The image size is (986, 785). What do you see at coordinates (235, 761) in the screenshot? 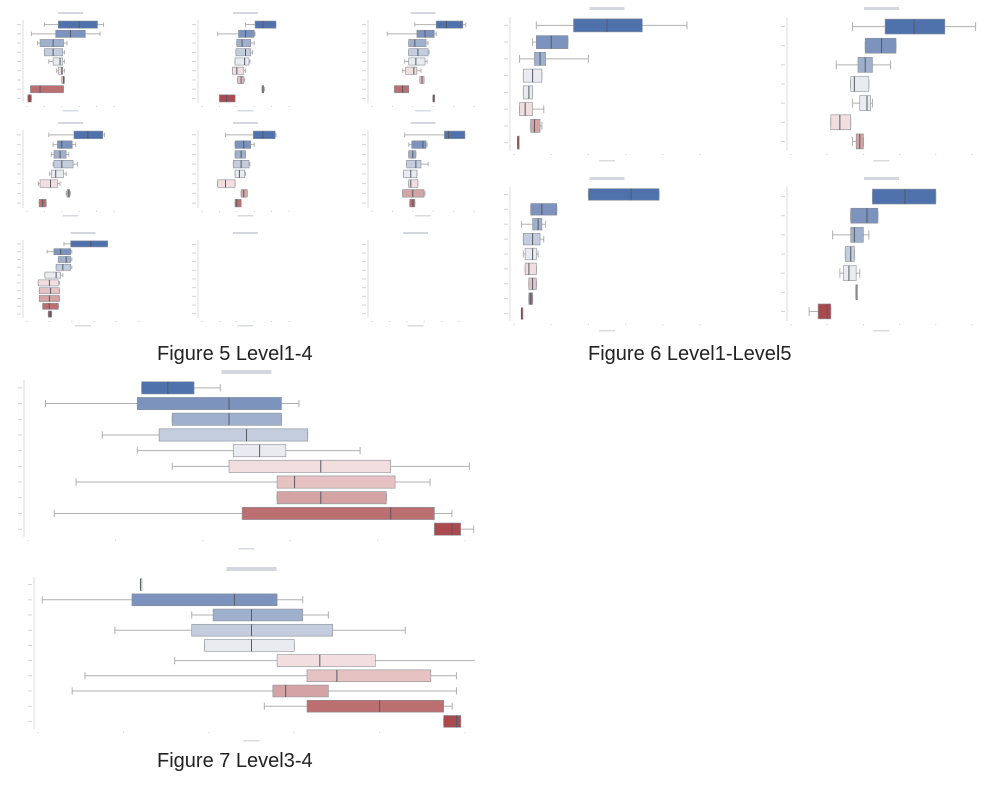
I see `figure-7-caption: Figure 7 Level3-4` at bounding box center [235, 761].